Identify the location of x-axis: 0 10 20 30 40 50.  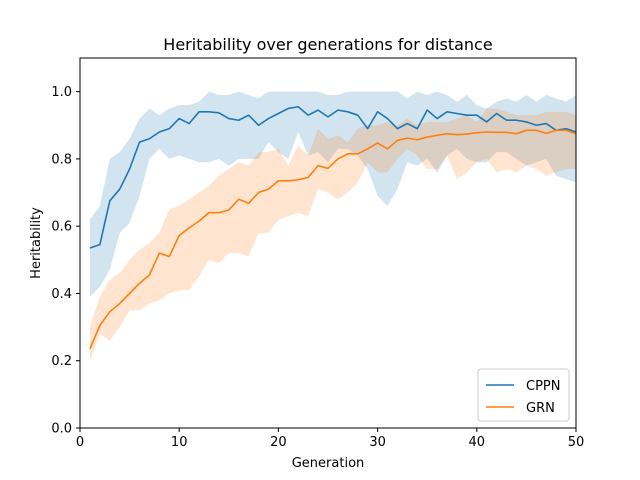
(330, 439).